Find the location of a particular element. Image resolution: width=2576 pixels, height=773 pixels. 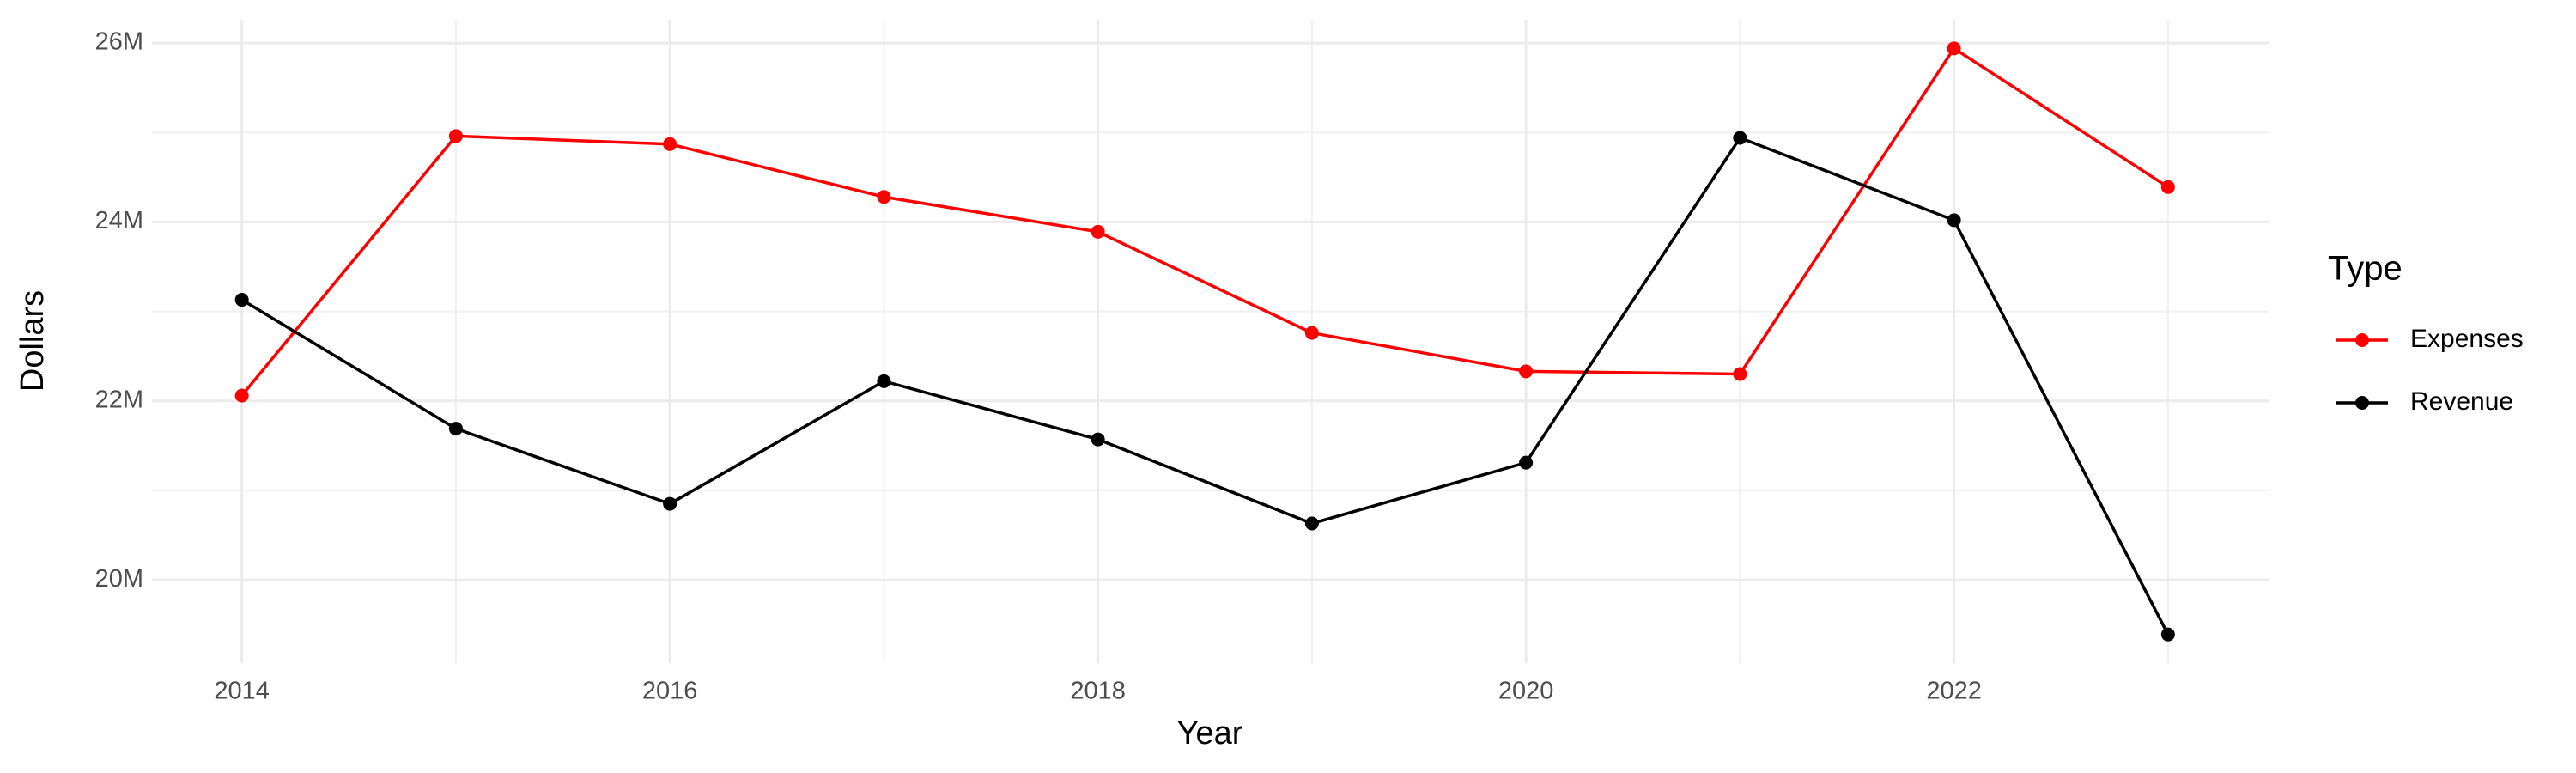

x-tick-label: 2016 is located at coordinates (670, 691).